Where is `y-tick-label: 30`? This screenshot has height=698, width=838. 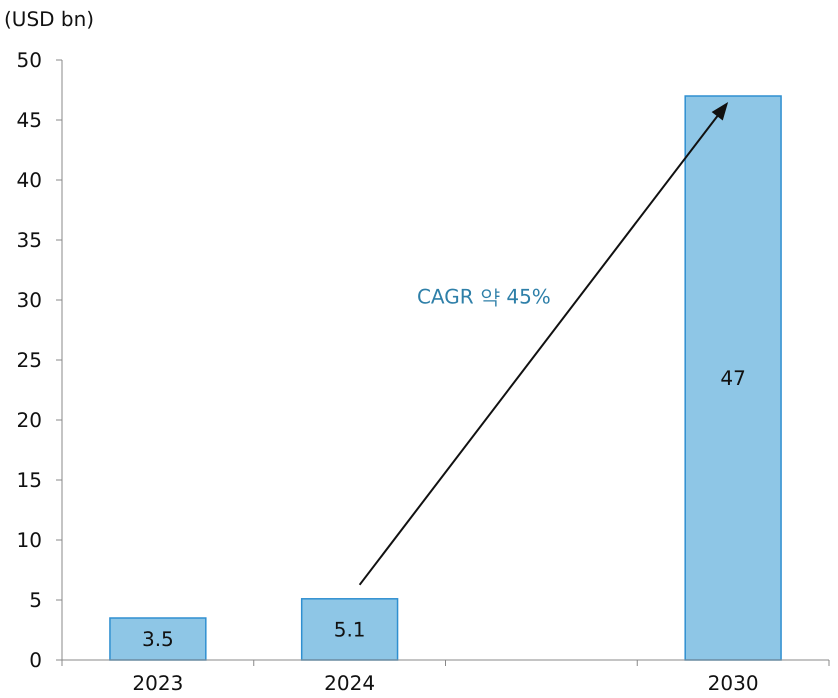
y-tick-label: 30 is located at coordinates (29, 300).